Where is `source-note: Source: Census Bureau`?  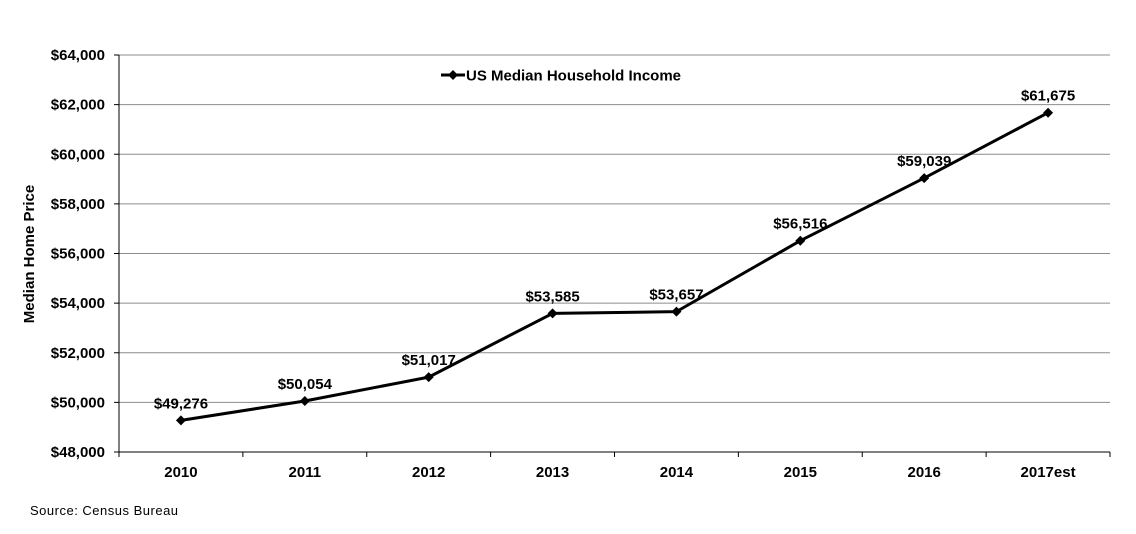 source-note: Source: Census Bureau is located at coordinates (104, 510).